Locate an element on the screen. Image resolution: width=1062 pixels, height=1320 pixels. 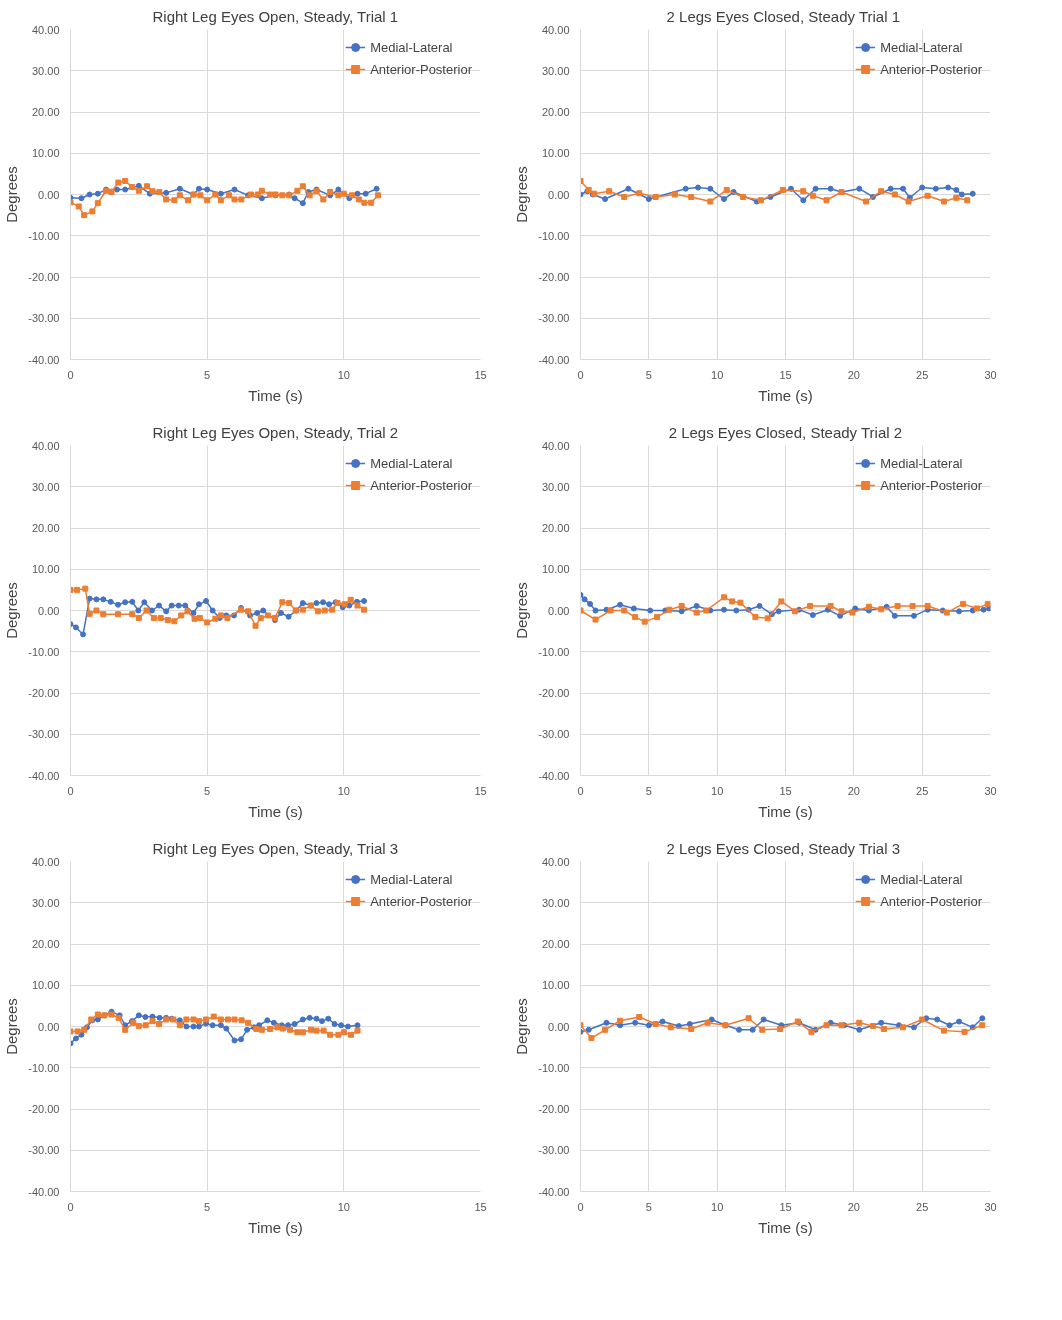
chart-title: 2 Legs Eyes Closed, Steady Trial 1 is located at coordinates (783, 16).